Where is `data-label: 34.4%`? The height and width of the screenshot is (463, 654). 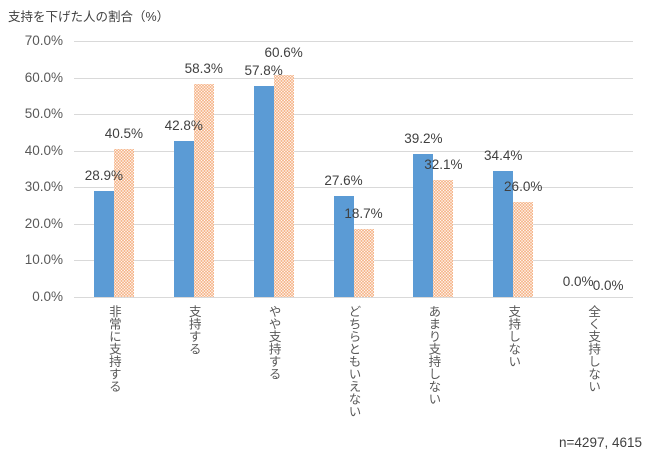
data-label: 34.4% is located at coordinates (503, 156).